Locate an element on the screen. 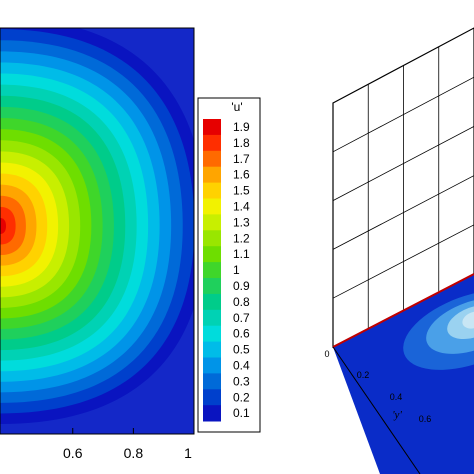 The height and width of the screenshot is (474, 474). x-tick-label: 0.8 is located at coordinates (134, 453).